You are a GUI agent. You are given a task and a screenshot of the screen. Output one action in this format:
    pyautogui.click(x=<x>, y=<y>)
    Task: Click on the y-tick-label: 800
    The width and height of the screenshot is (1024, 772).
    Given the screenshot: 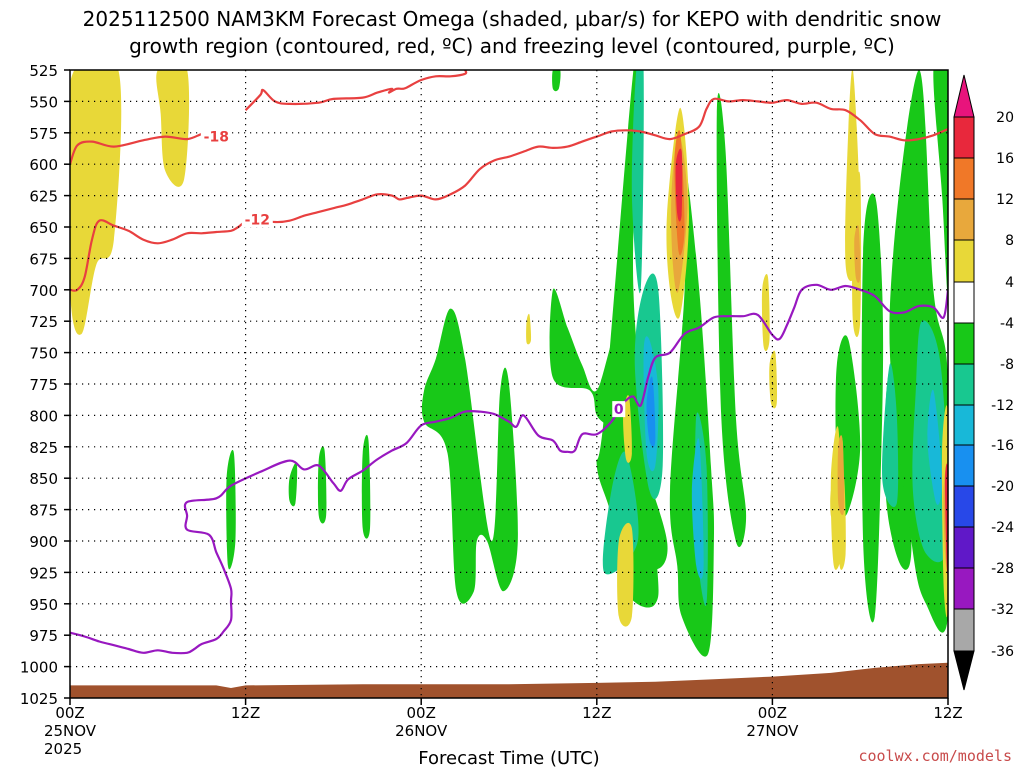 What is the action you would take?
    pyautogui.click(x=43, y=416)
    